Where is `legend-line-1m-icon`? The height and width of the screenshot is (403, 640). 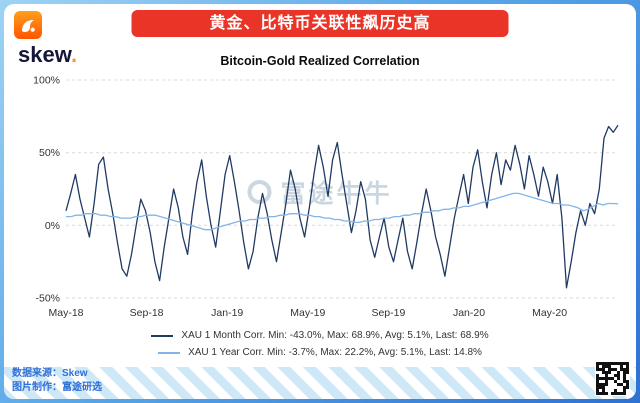 legend-line-1m-icon is located at coordinates (162, 335).